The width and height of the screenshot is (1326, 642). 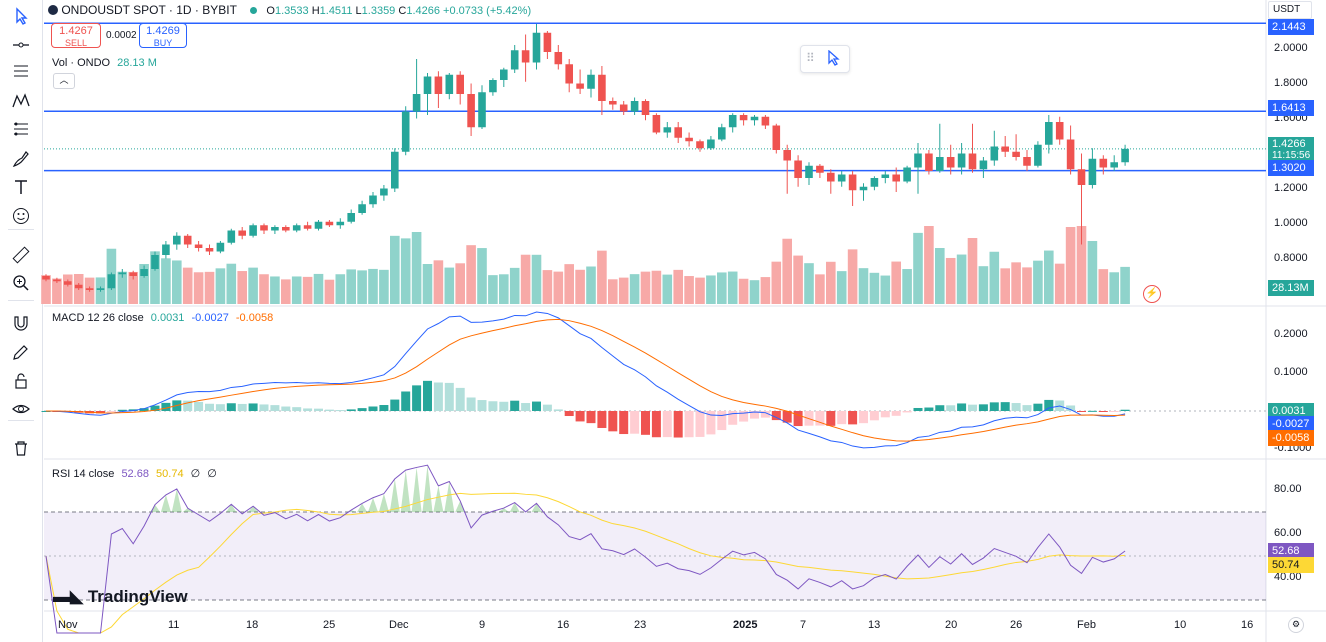 What do you see at coordinates (21, 255) in the screenshot?
I see `ruler-icon` at bounding box center [21, 255].